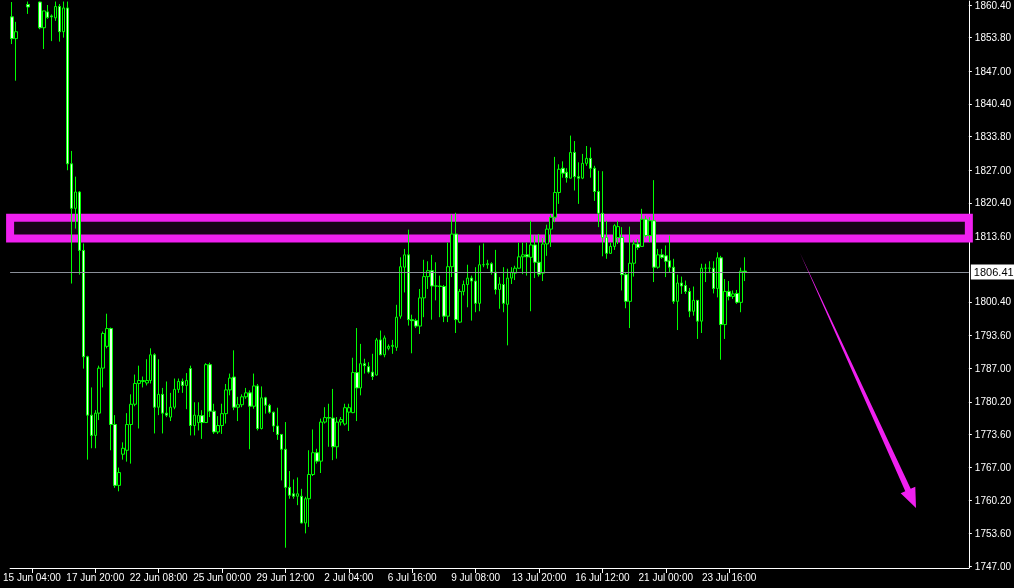 This screenshot has height=588, width=1014. I want to click on y-tick-label: 1840.40, so click(993, 104).